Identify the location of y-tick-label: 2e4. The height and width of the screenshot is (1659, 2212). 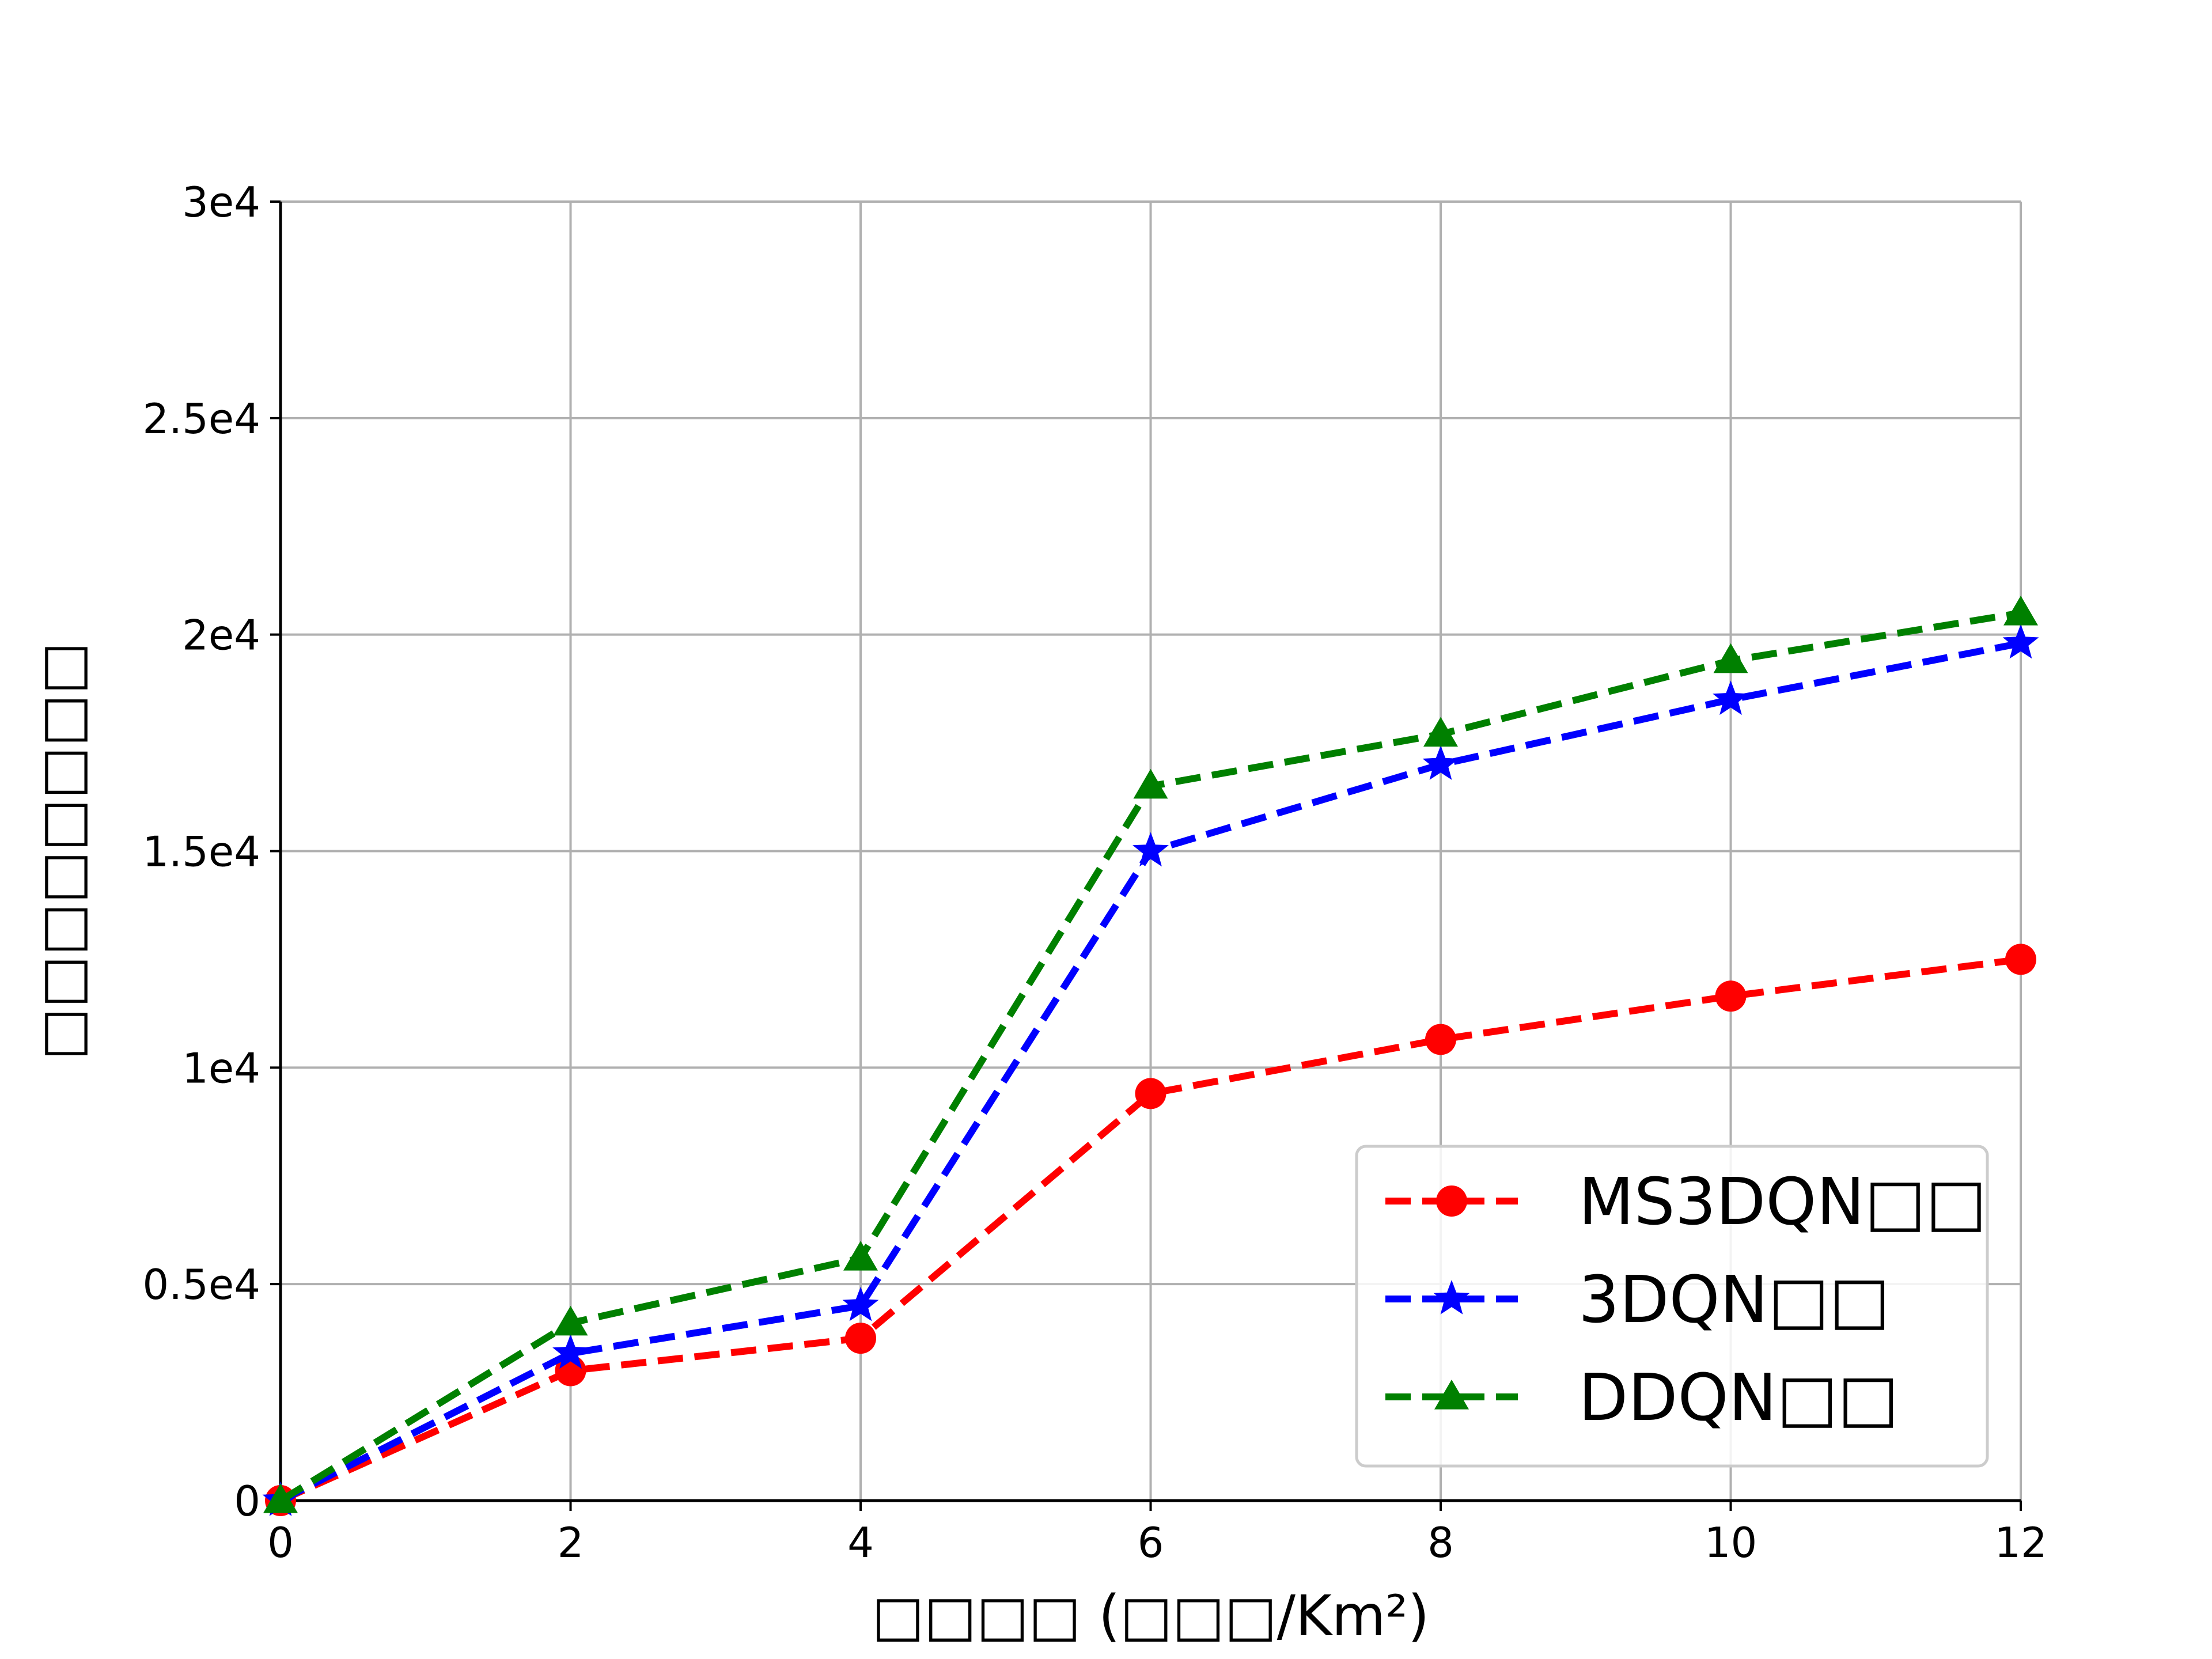
(221, 635).